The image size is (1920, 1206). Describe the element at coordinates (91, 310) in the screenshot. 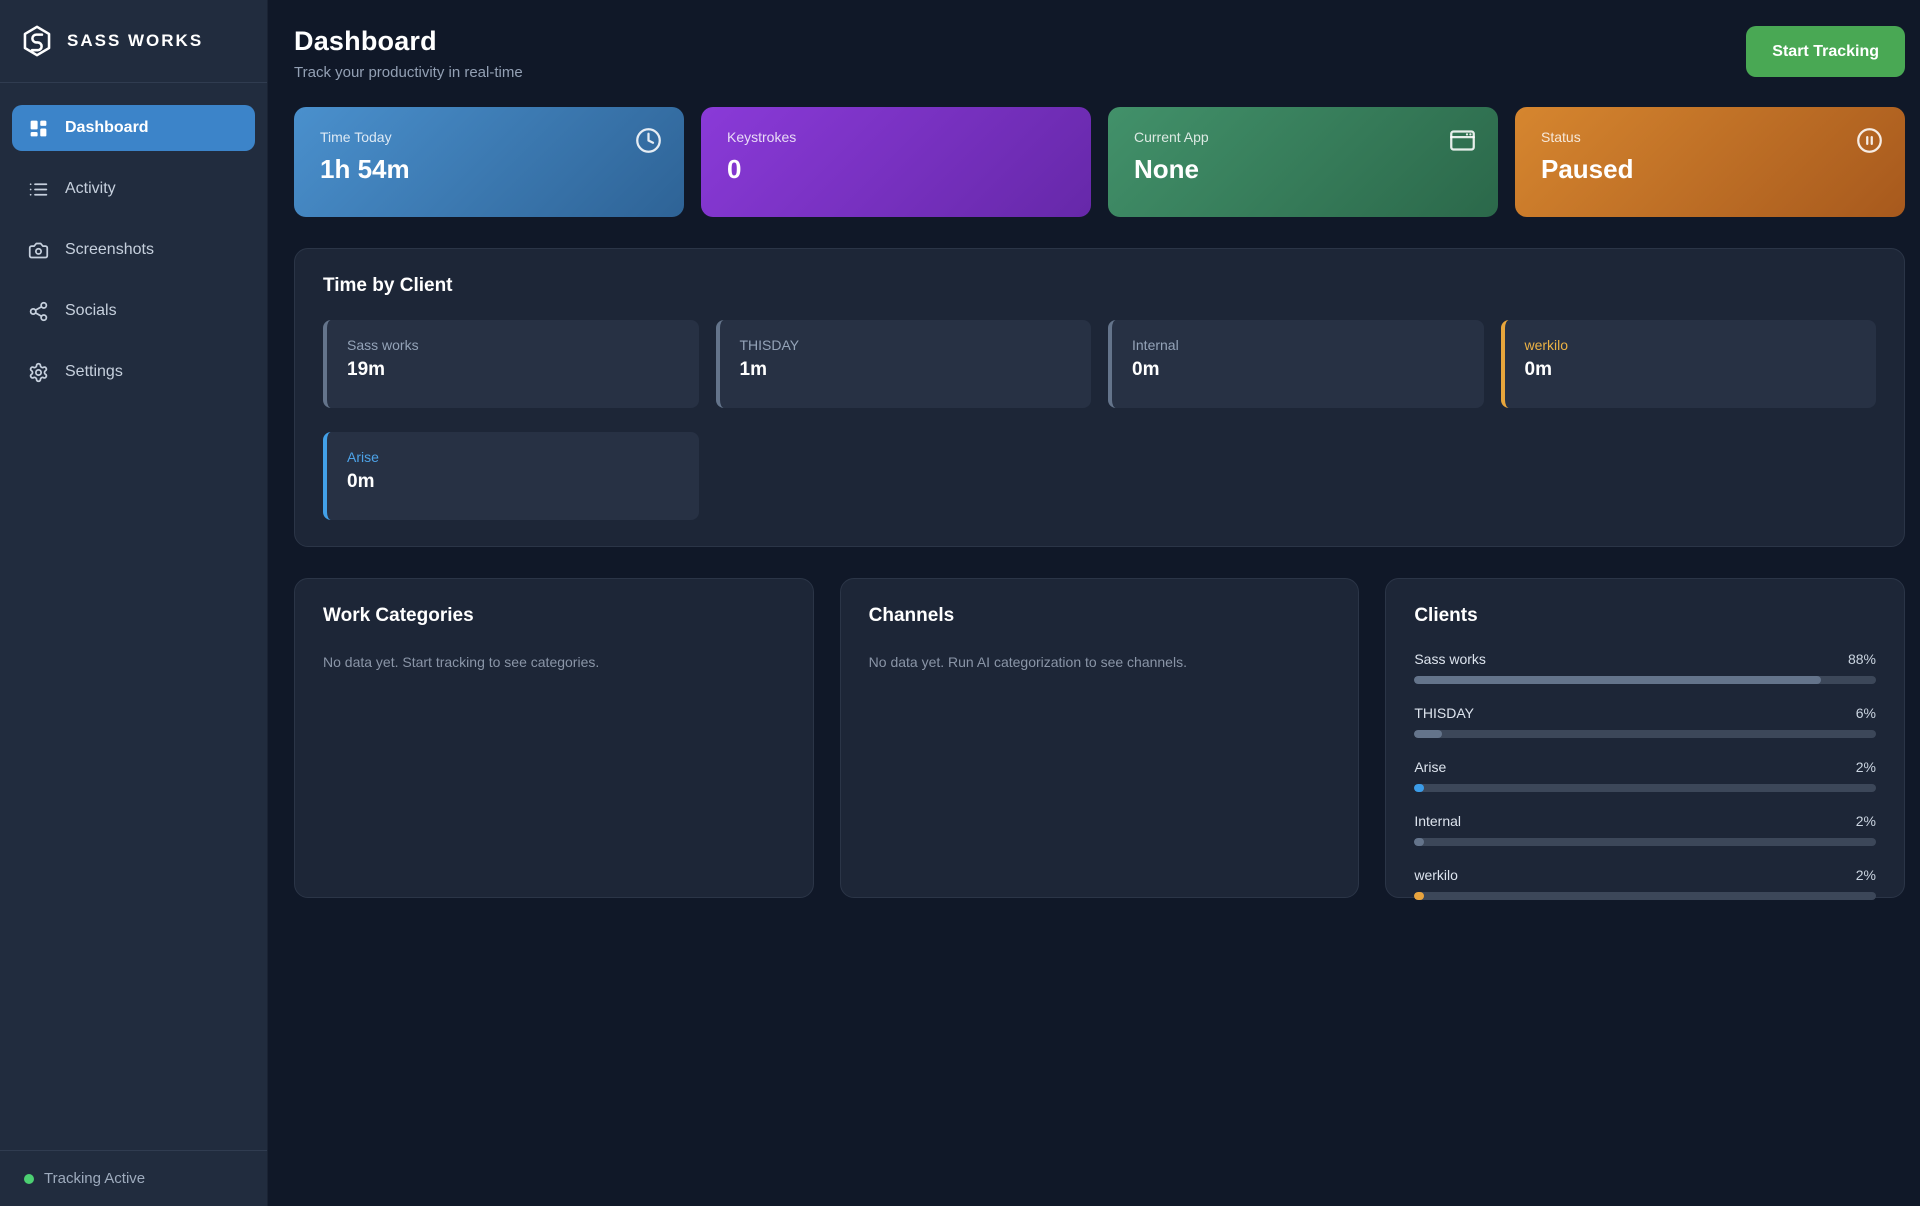

I see `sidebar-item-label: Socials` at that location.